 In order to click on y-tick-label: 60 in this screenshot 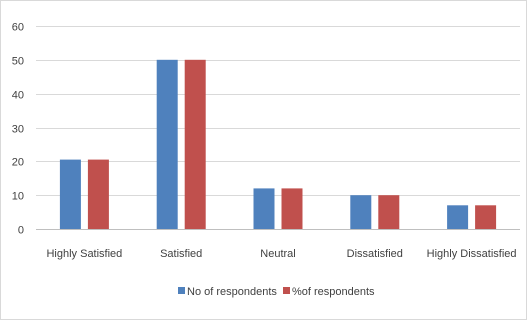, I will do `click(18, 28)`.